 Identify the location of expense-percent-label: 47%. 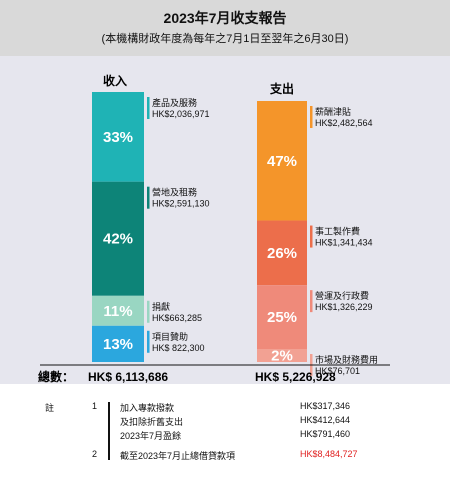
(282, 161).